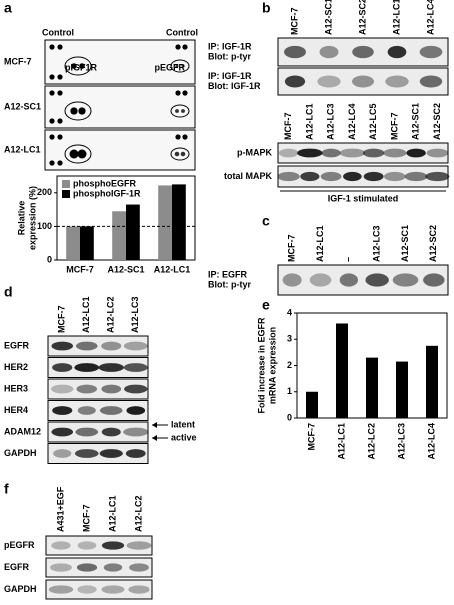 The image size is (454, 605). What do you see at coordinates (19, 545) in the screenshot?
I see `blot-label: pEGFR` at bounding box center [19, 545].